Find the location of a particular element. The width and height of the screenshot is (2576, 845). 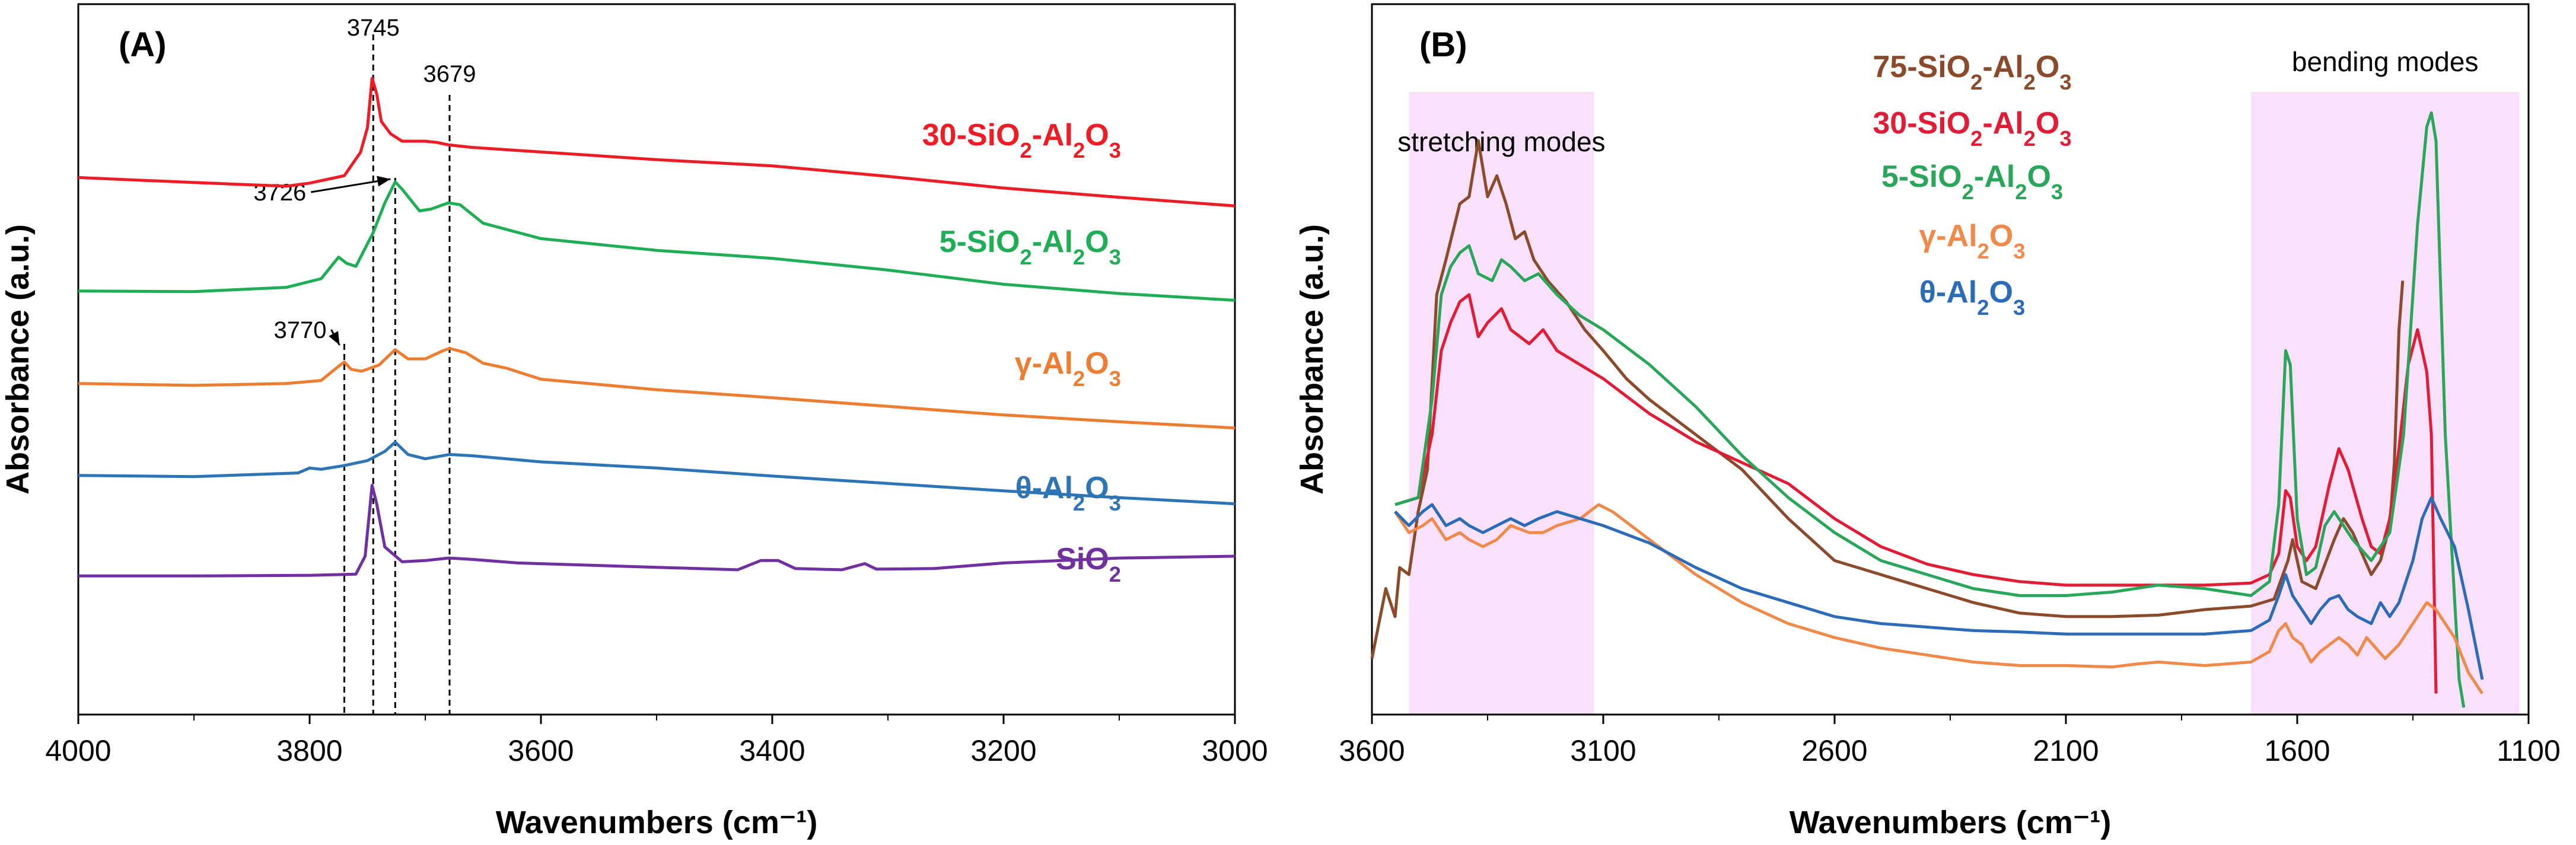

x-tick-label: 3800 is located at coordinates (309, 750).